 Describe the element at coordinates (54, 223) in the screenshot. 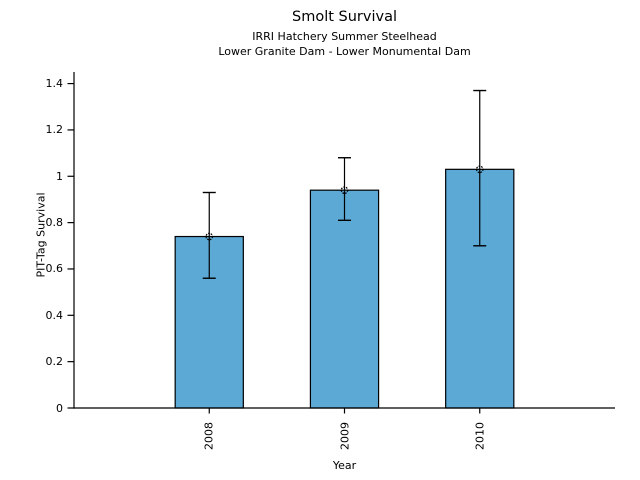

I see `y-tick-label: 0.8` at that location.